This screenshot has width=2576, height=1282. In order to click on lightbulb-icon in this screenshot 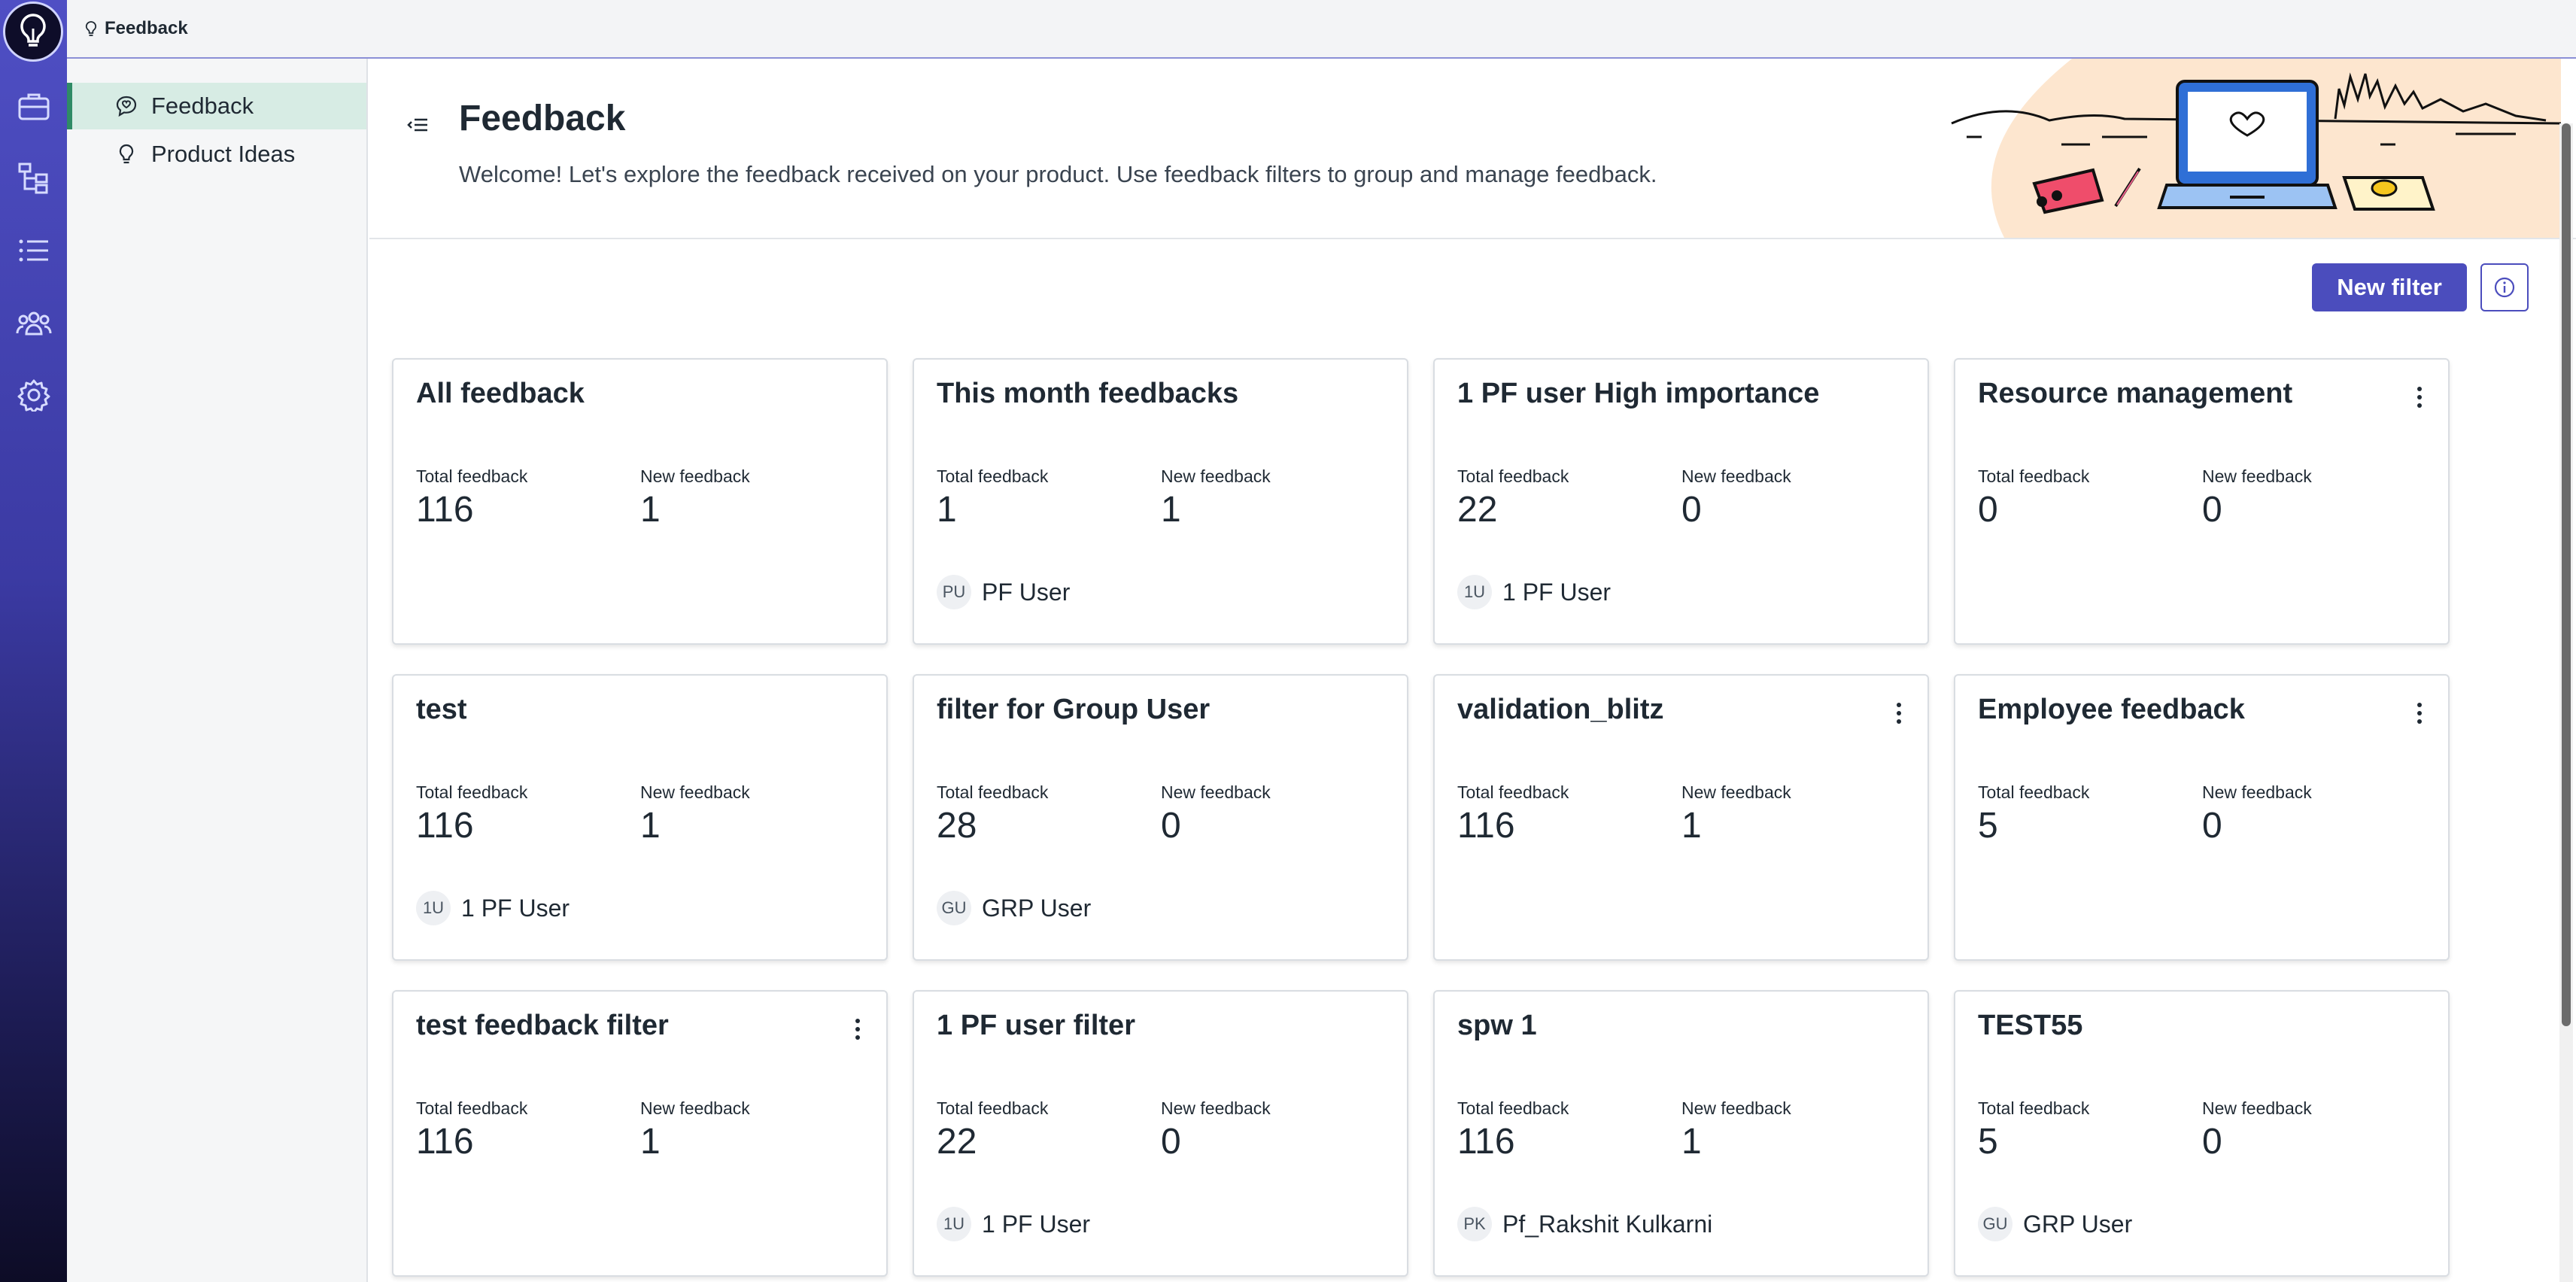, I will do `click(91, 28)`.